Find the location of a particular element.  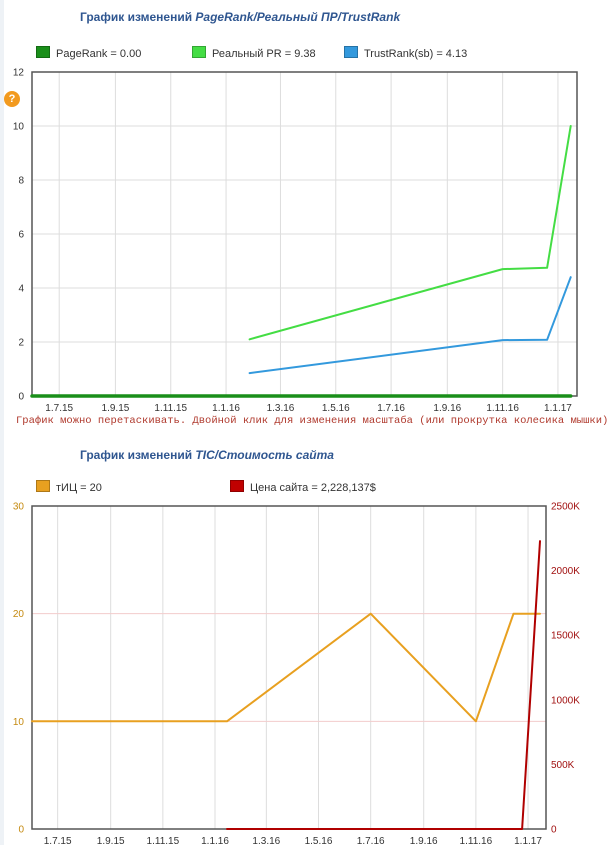

legend-pagerank: PageRank = 0.00 is located at coordinates (88, 53).